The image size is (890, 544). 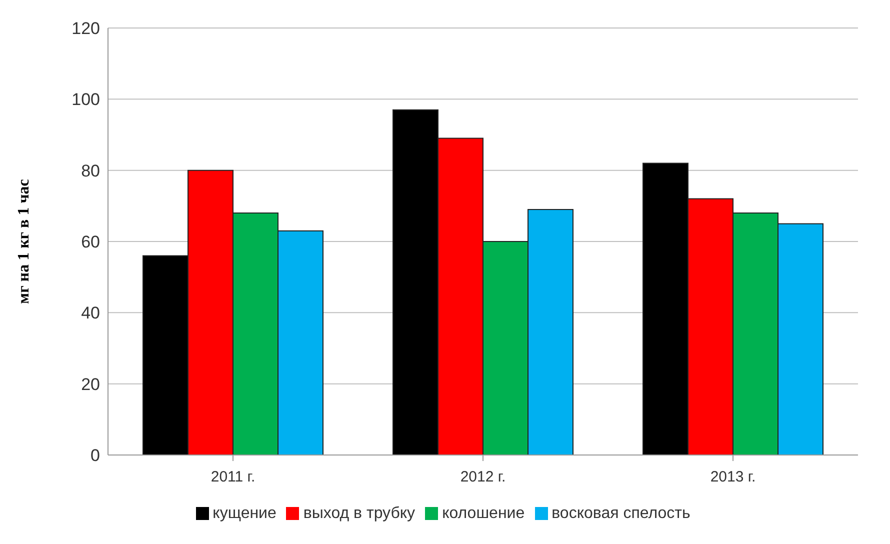 What do you see at coordinates (90, 313) in the screenshot?
I see `y-tick-label: 40` at bounding box center [90, 313].